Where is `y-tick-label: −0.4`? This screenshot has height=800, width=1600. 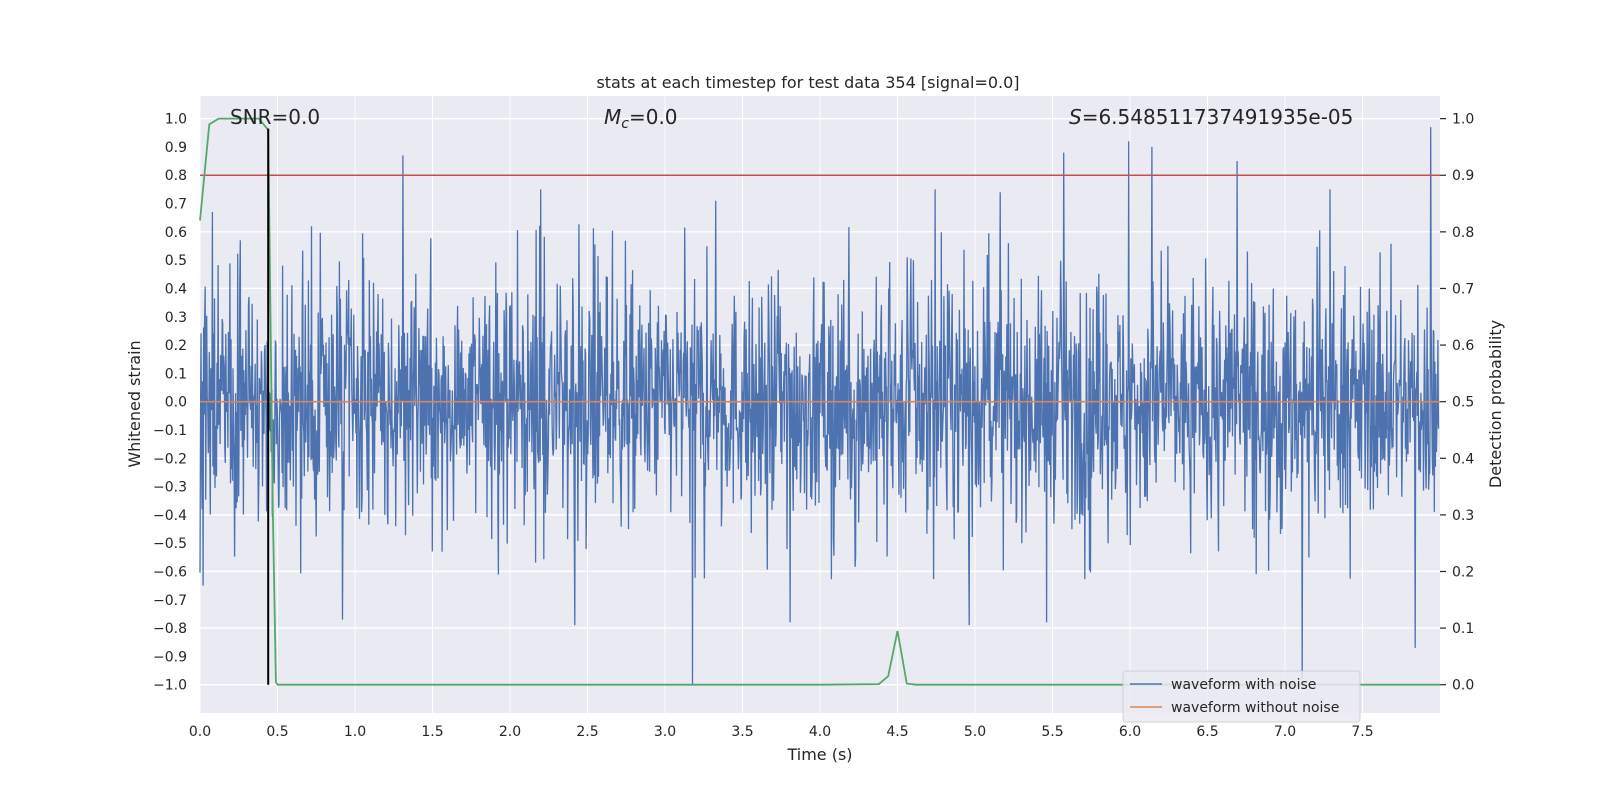
y-tick-label: −0.4 is located at coordinates (170, 516).